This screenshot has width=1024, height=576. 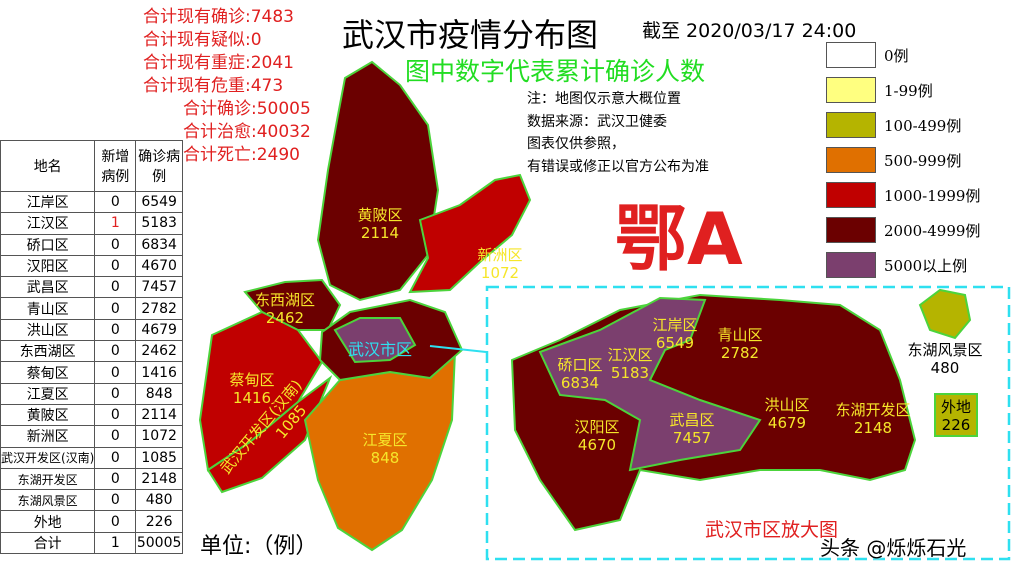 What do you see at coordinates (908, 90) in the screenshot?
I see `legend-label: 1-99例` at bounding box center [908, 90].